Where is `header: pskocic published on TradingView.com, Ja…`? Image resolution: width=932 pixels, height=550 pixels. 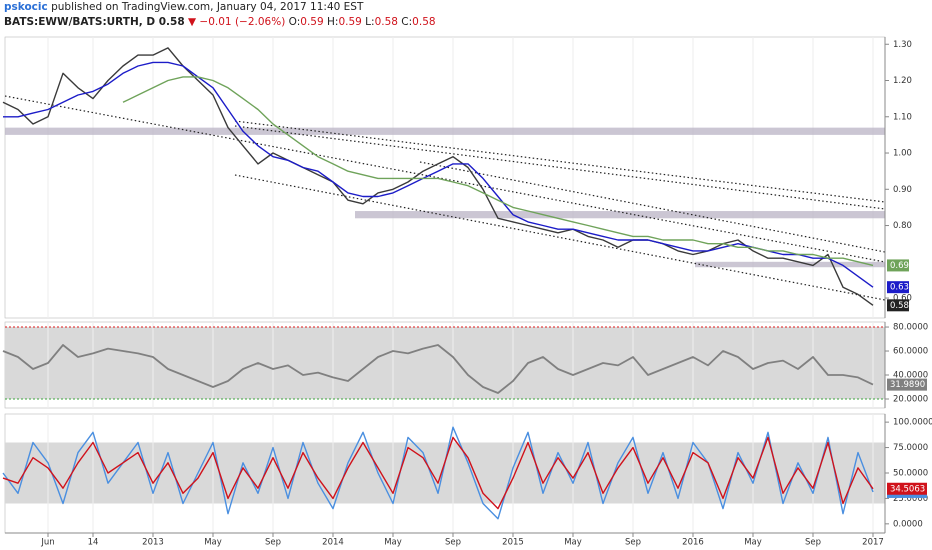 header: pskocic published on TradingView.com, Ja… is located at coordinates (466, 18).